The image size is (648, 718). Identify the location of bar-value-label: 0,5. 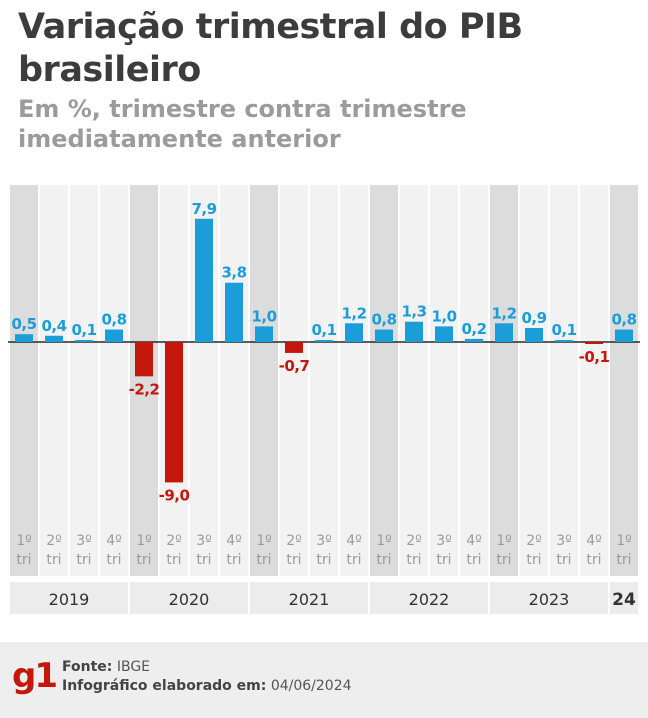
(23, 324).